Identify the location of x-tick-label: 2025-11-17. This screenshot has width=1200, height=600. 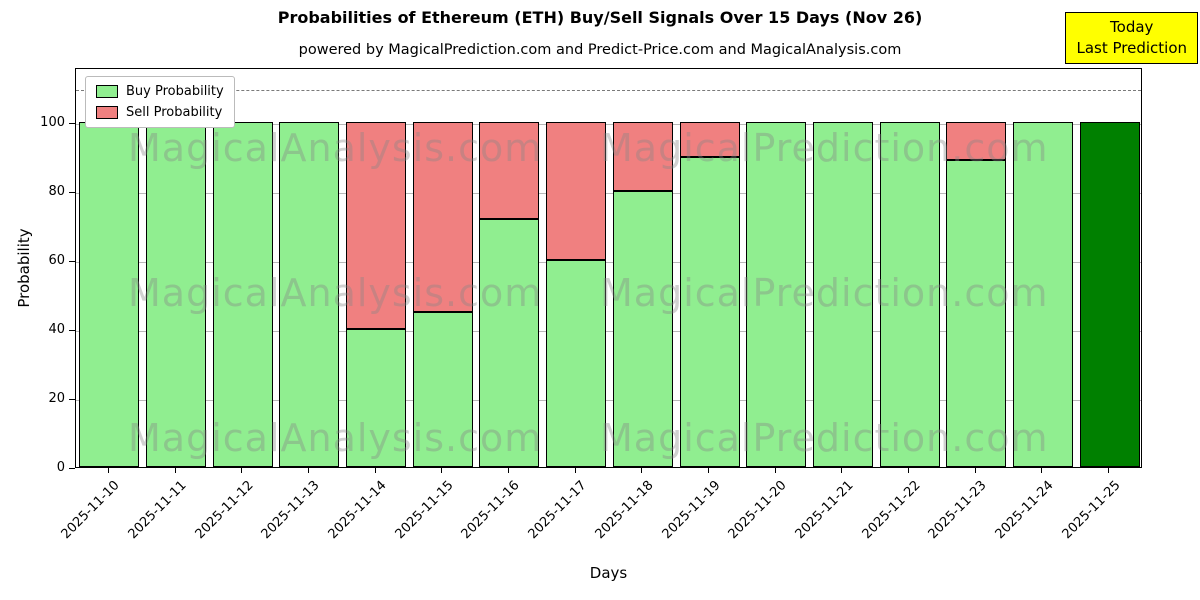
(557, 510).